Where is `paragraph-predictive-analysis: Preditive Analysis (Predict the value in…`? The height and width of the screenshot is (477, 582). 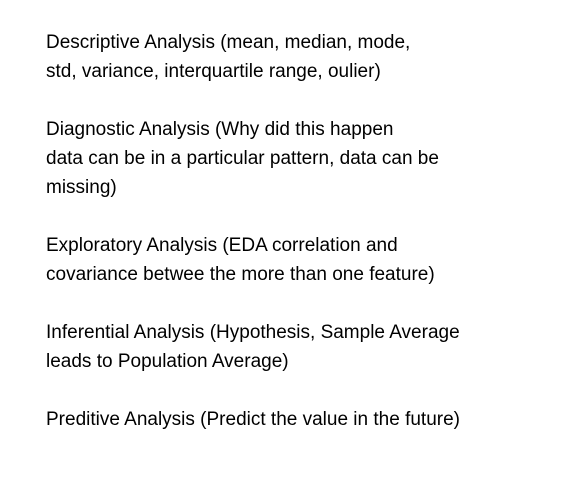
paragraph-predictive-analysis: Preditive Analysis (Predict the value in… is located at coordinates (253, 419).